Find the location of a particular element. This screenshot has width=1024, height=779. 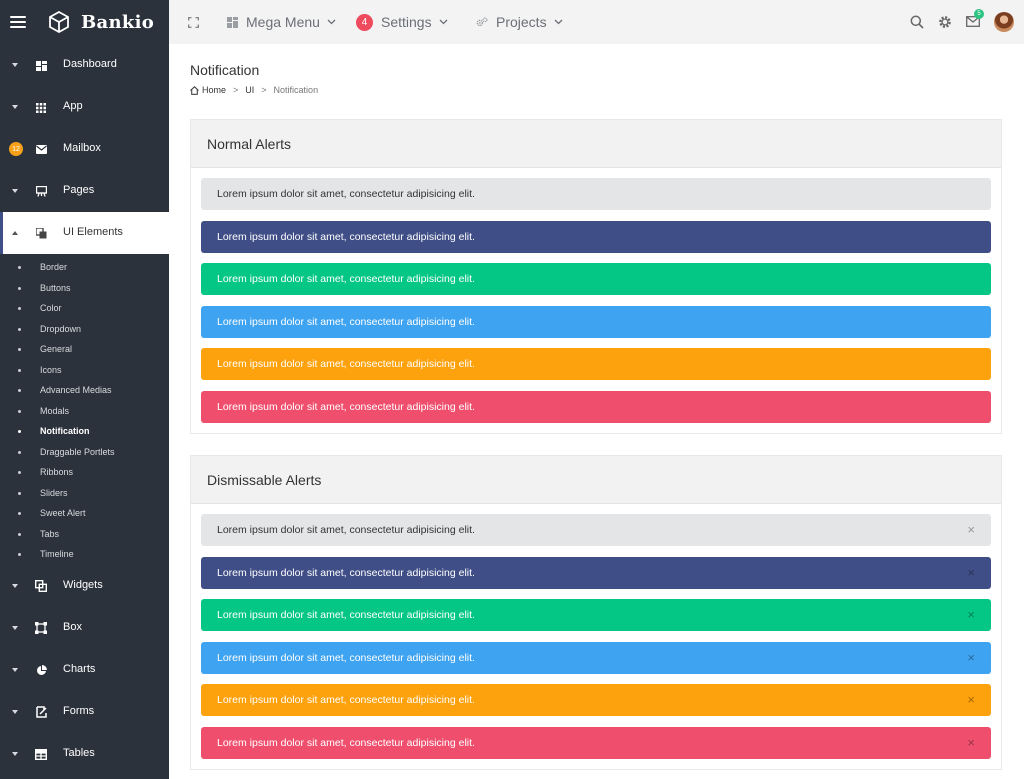

sidebar-item-forms: Forms is located at coordinates (84, 712).